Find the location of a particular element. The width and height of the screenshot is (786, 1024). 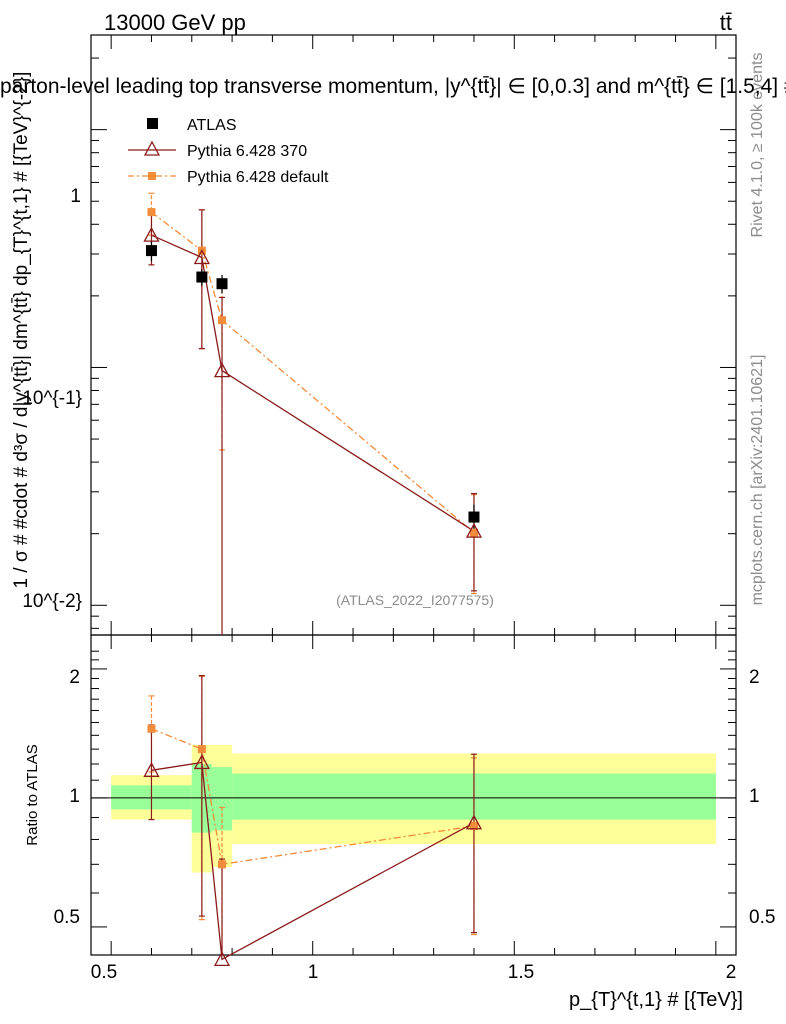

x-tick-labels: 0.5 1 1.5 2 is located at coordinates (414, 972).